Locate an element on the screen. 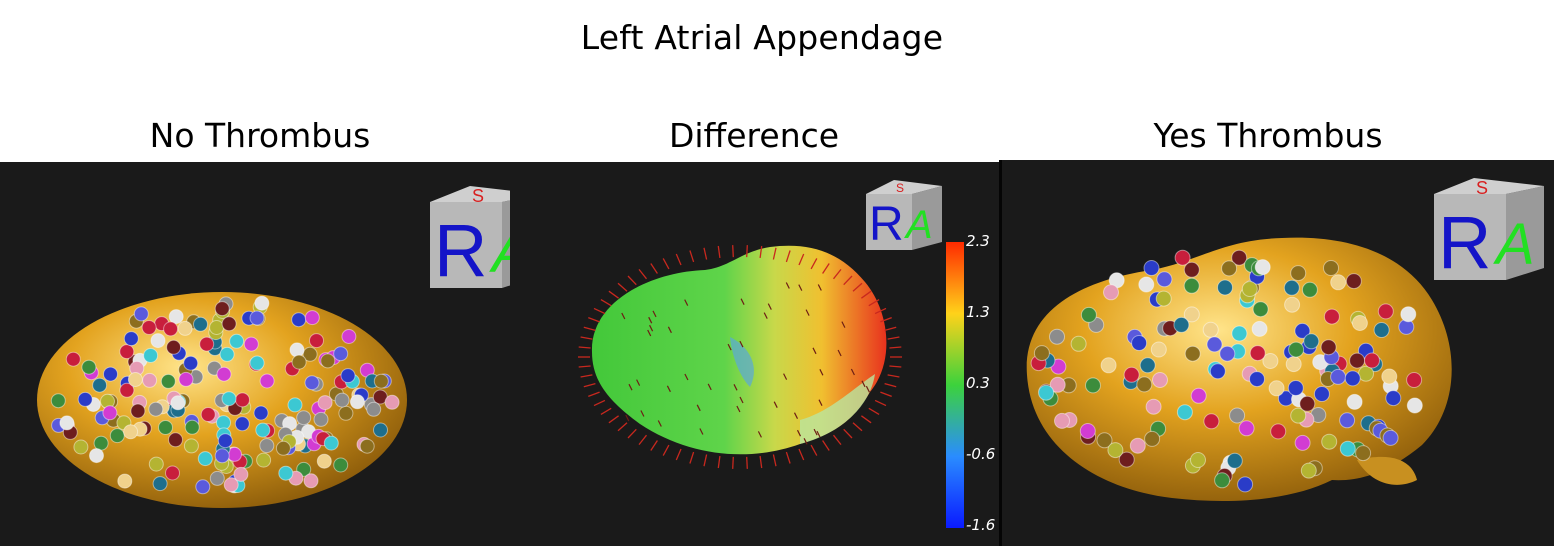  figure-title: Left Atrial Appendage is located at coordinates (762, 37).